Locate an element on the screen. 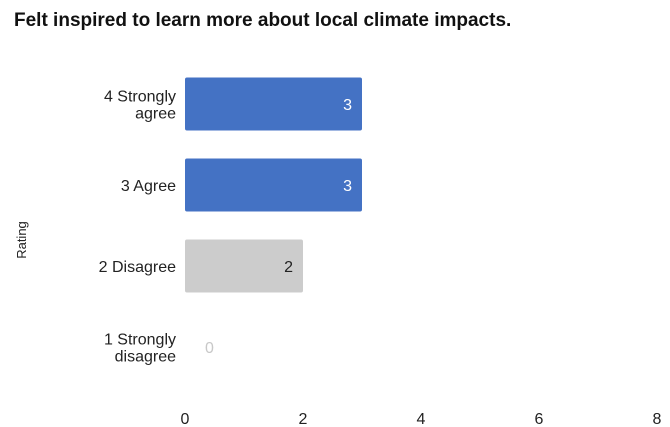 The width and height of the screenshot is (670, 427). x-tick-label: 0 is located at coordinates (185, 419).